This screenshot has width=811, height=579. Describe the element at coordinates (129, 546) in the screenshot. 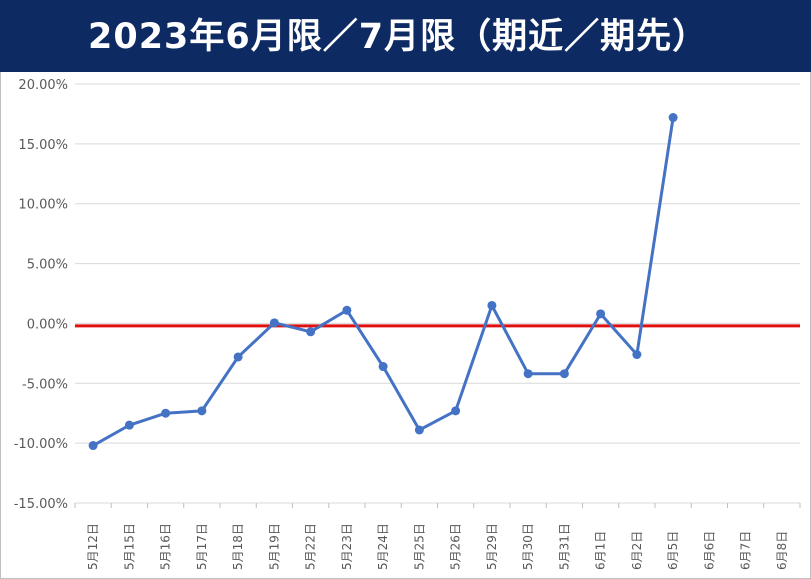

I see `x-tick-label: 5月15日` at that location.